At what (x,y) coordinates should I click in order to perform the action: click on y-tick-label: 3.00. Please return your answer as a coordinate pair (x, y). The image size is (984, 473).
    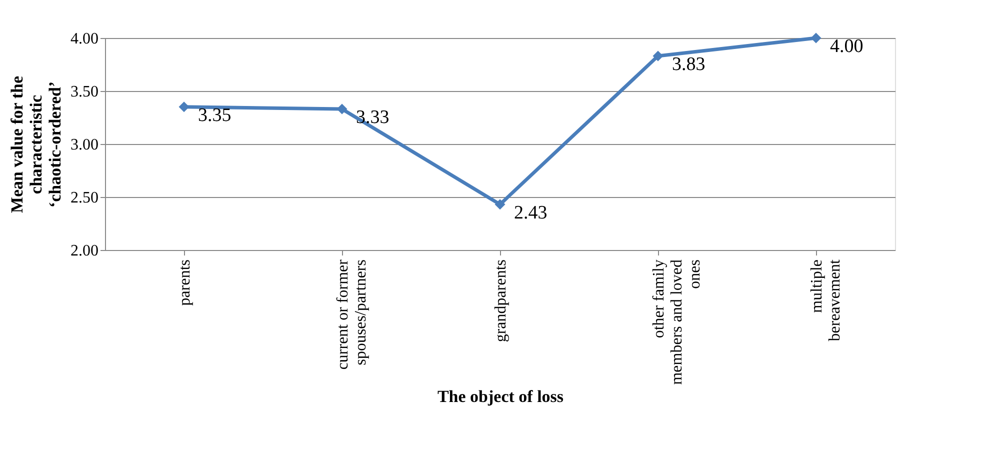
    Looking at the image, I should click on (84, 145).